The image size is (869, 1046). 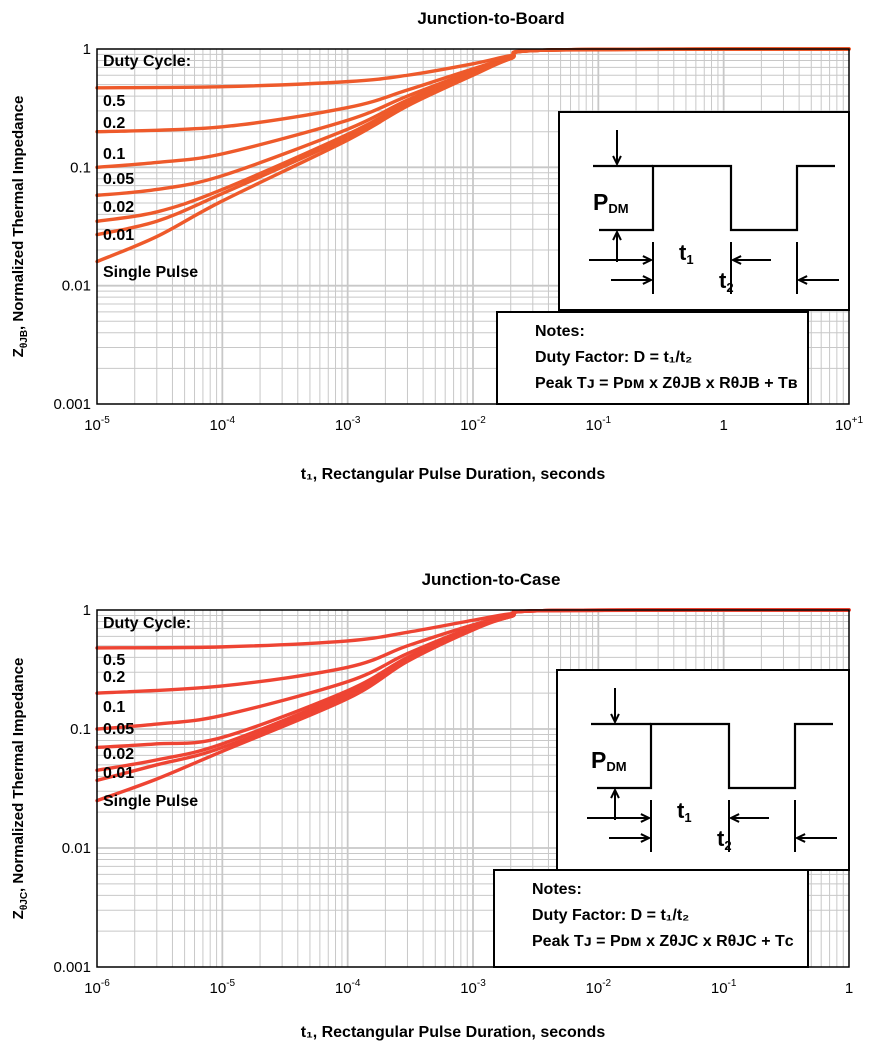 What do you see at coordinates (491, 579) in the screenshot?
I see `chart-title: Junction-to-Case` at bounding box center [491, 579].